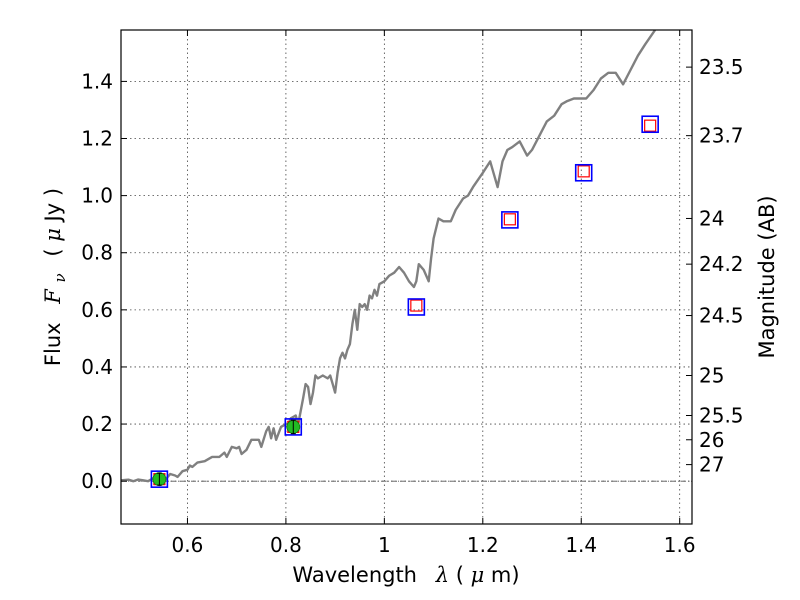 This screenshot has width=800, height=600. I want to click on x-axis-title-symbol: λ, so click(442, 575).